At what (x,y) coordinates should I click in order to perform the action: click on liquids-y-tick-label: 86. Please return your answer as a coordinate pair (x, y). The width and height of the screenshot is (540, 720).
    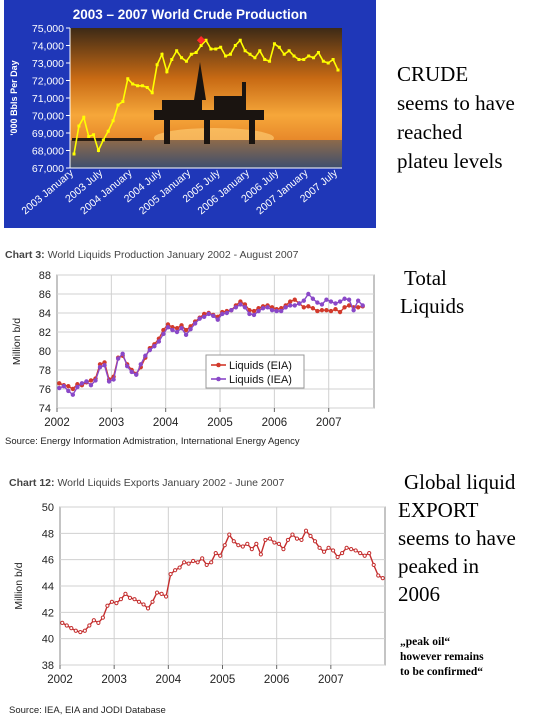
    Looking at the image, I should click on (45, 295).